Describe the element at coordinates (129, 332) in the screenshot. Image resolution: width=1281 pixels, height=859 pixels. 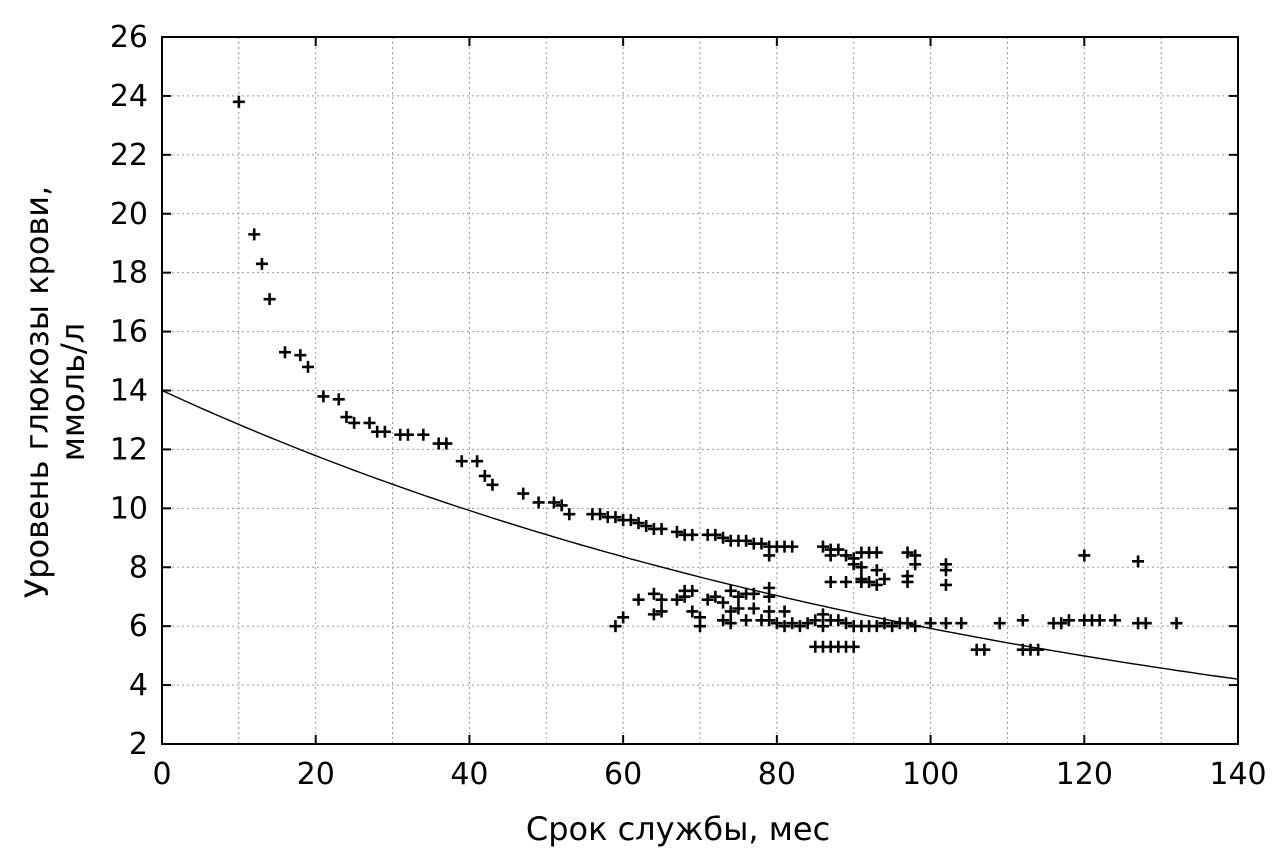
I see `y-tick-label: 16` at that location.